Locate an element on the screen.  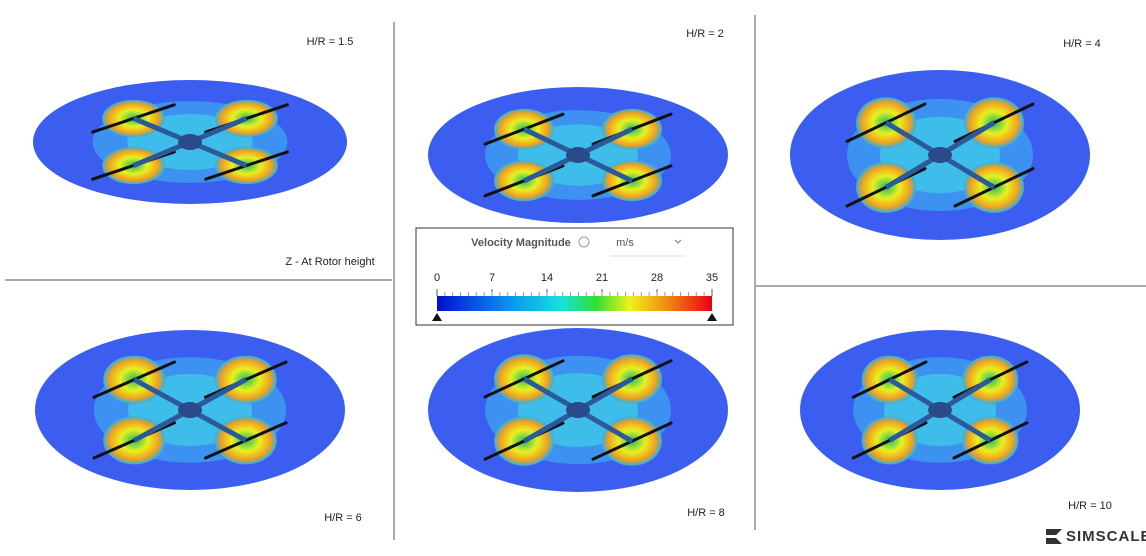
legend-tick-label: 0 is located at coordinates (437, 278).